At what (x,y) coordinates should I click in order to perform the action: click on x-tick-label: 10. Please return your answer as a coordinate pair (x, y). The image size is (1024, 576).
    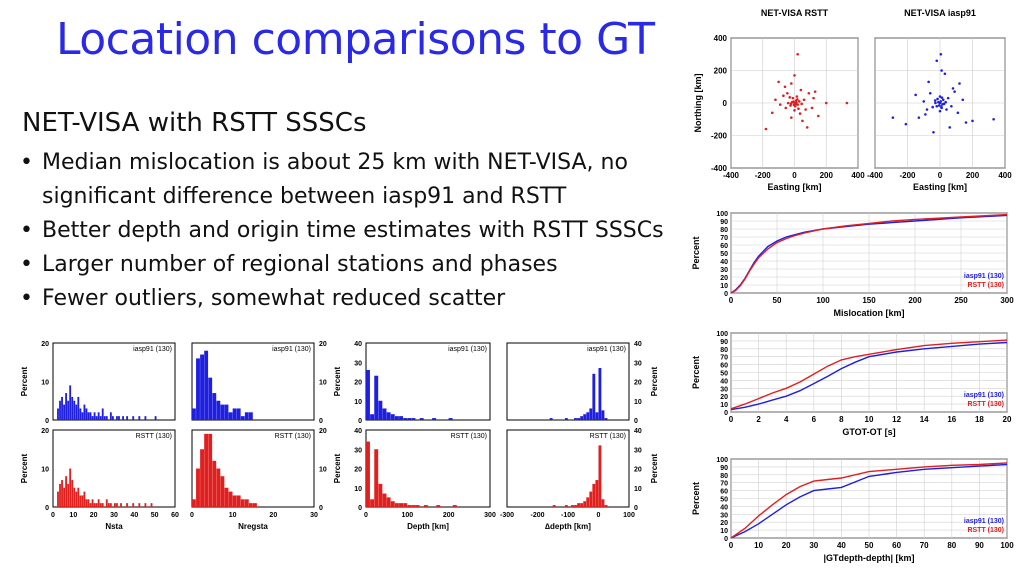
    Looking at the image, I should click on (869, 419).